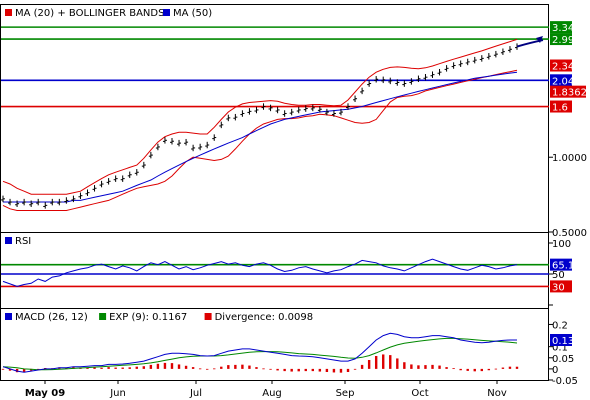  Describe the element at coordinates (560, 348) in the screenshot. I see `macd-ytick-label: 0.1` at that location.